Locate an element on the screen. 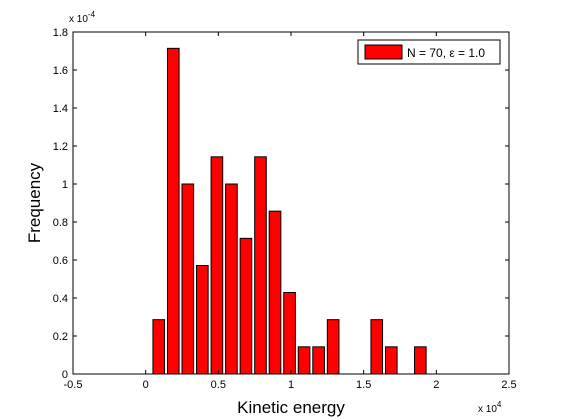 The width and height of the screenshot is (561, 420). x-multiplier: x 104 is located at coordinates (490, 407).